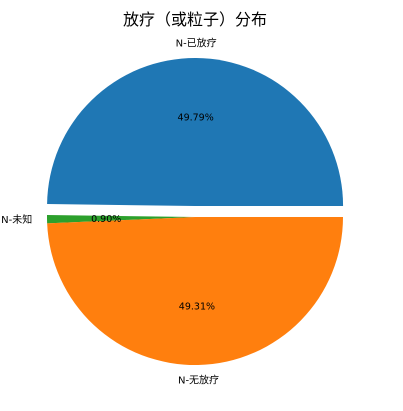 The image size is (403, 411). Describe the element at coordinates (198, 379) in the screenshot. I see `slice-category-label: N-无放疗` at that location.